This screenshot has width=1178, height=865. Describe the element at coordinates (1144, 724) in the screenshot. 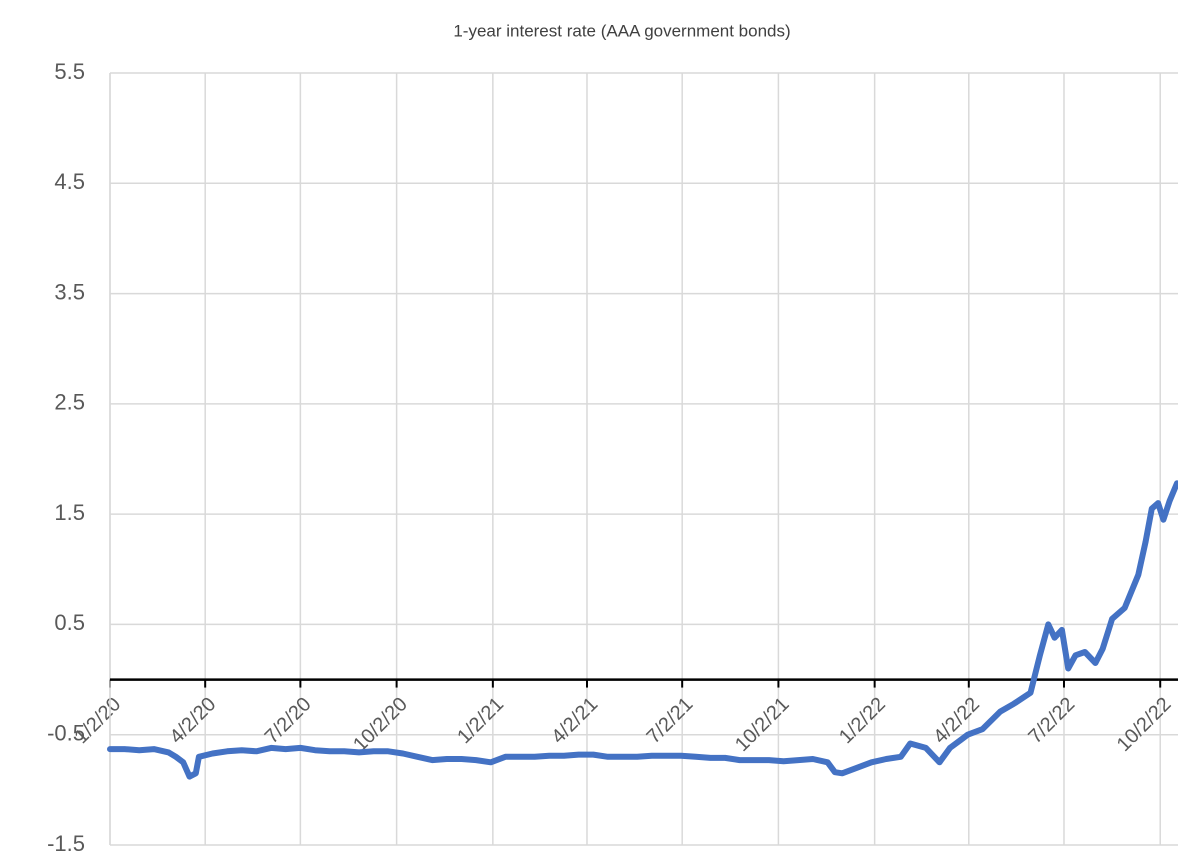

I see `x-tick-label: 10/2/22` at that location.